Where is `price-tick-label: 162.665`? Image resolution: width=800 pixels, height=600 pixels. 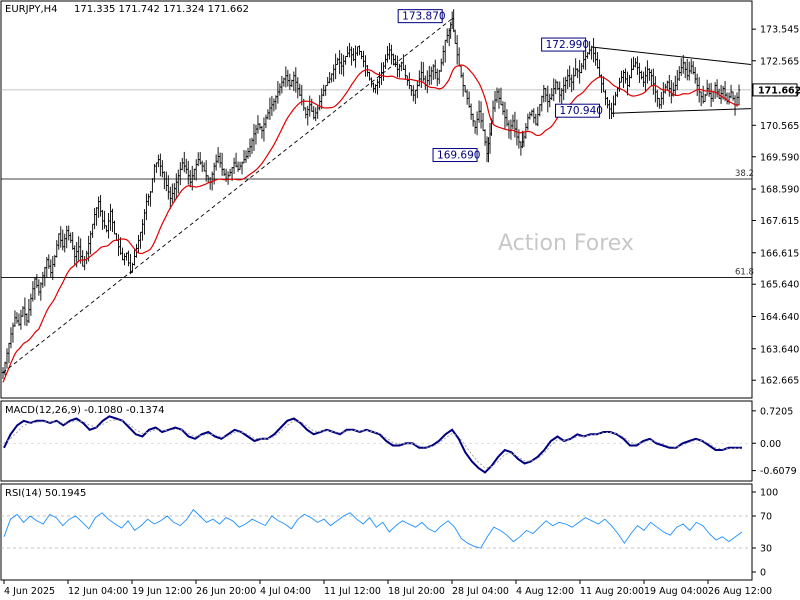
price-tick-label: 162.665 is located at coordinates (779, 381).